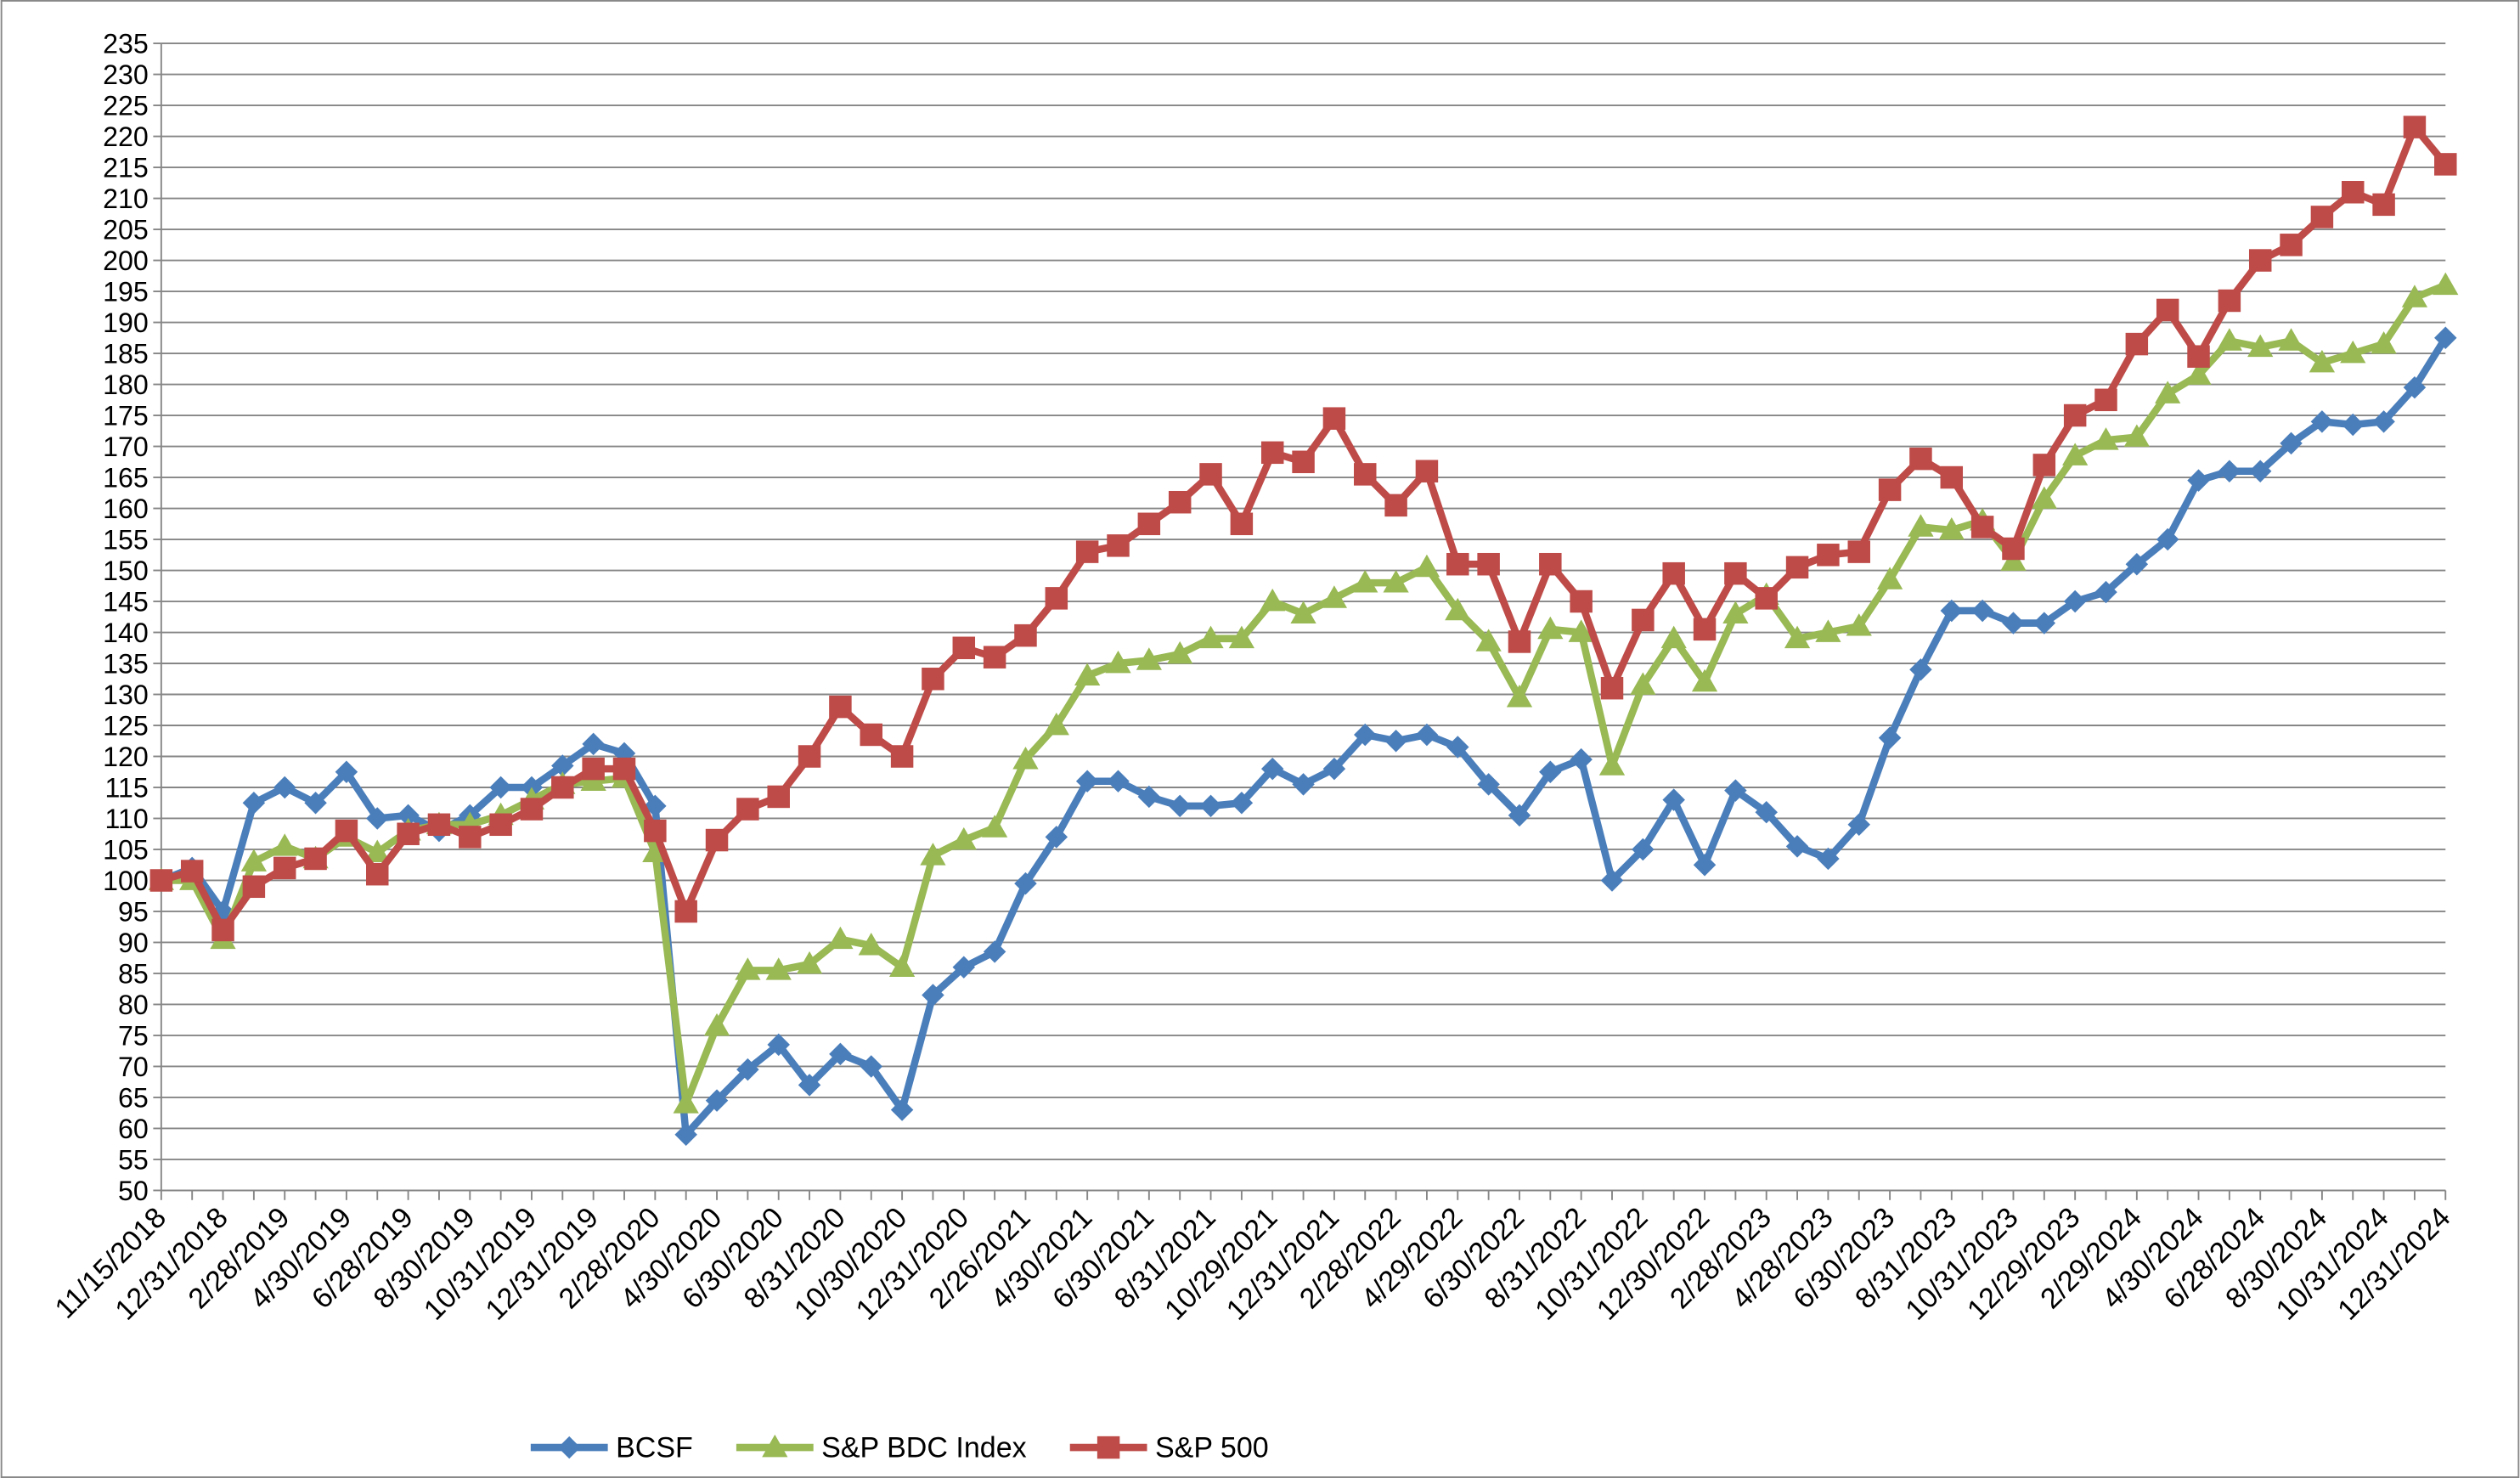 This screenshot has height=1478, width=2520. Describe the element at coordinates (126, 571) in the screenshot. I see `y-tick-label: 150` at that location.